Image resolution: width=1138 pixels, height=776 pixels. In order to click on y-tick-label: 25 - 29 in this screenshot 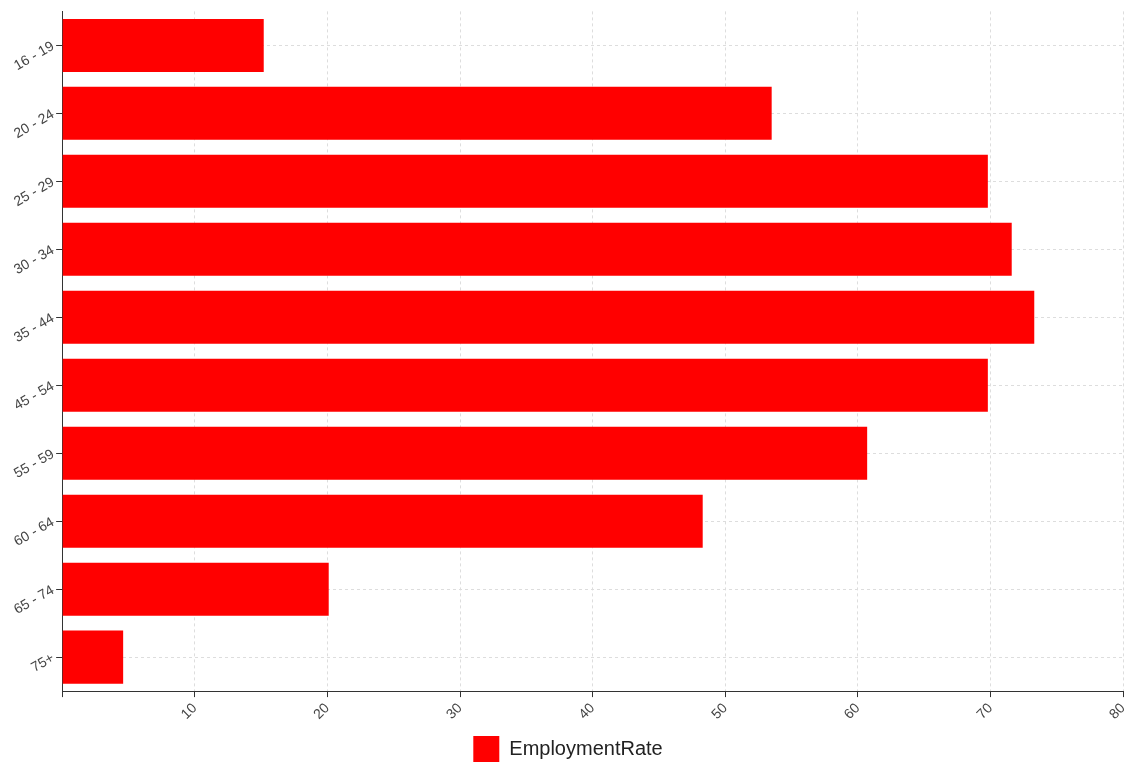, I will do `click(33, 191)`.